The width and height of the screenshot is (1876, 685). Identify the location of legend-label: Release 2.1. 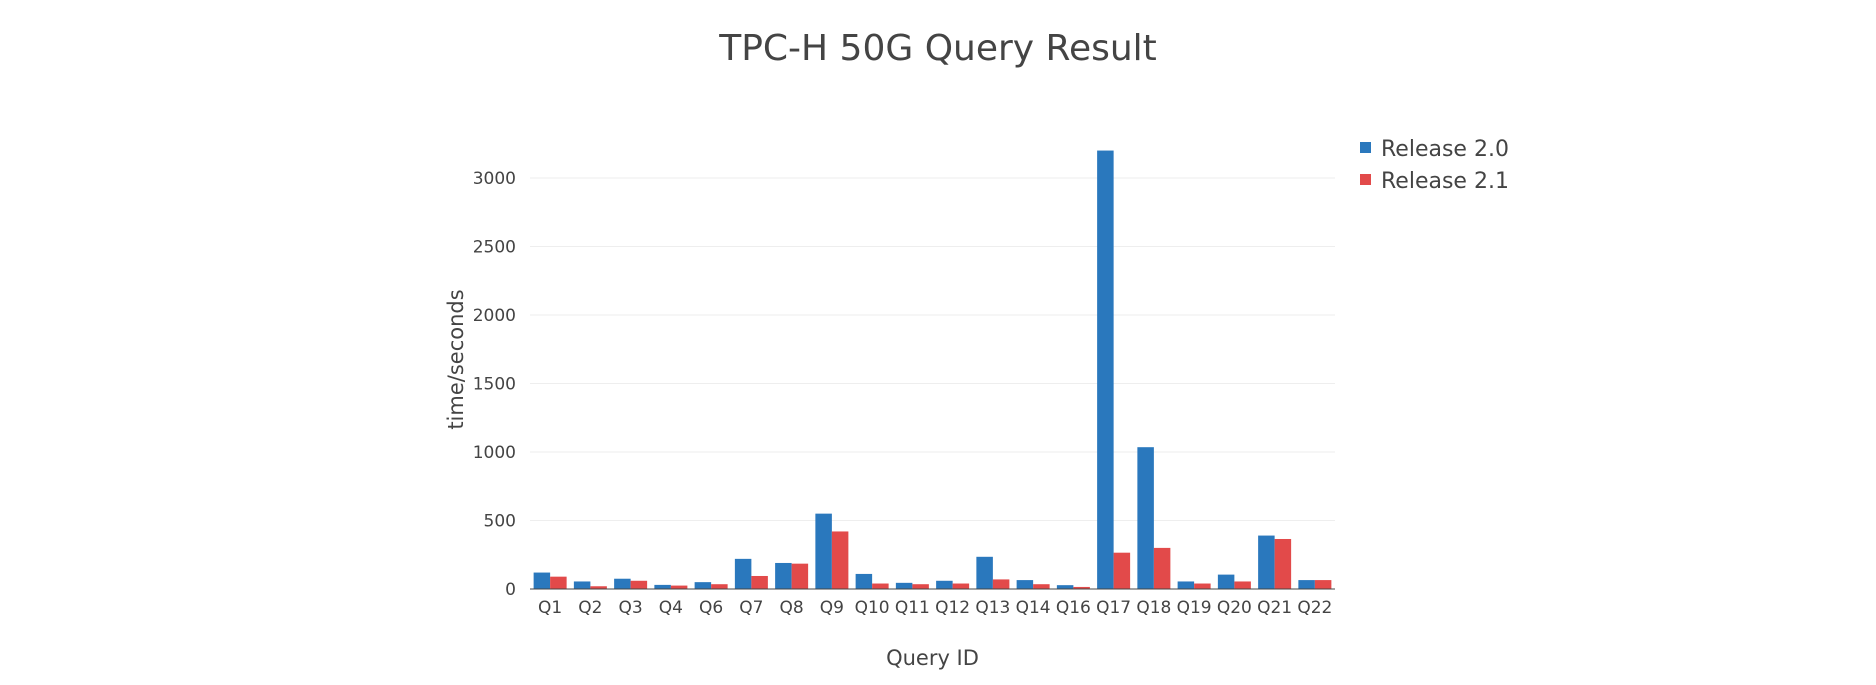
(1445, 181).